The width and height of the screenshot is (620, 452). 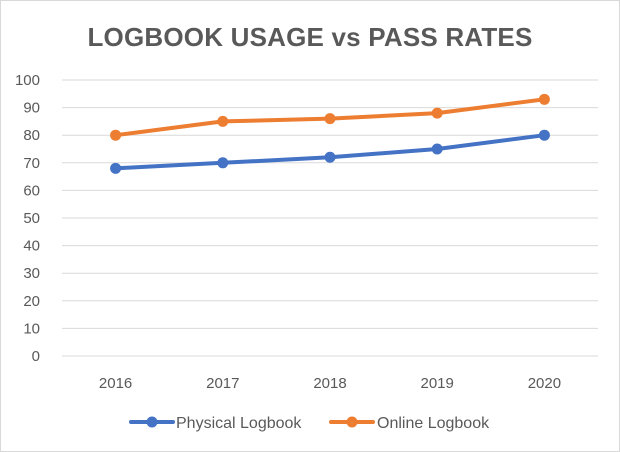 What do you see at coordinates (31, 328) in the screenshot?
I see `y-tick-label: 10` at bounding box center [31, 328].